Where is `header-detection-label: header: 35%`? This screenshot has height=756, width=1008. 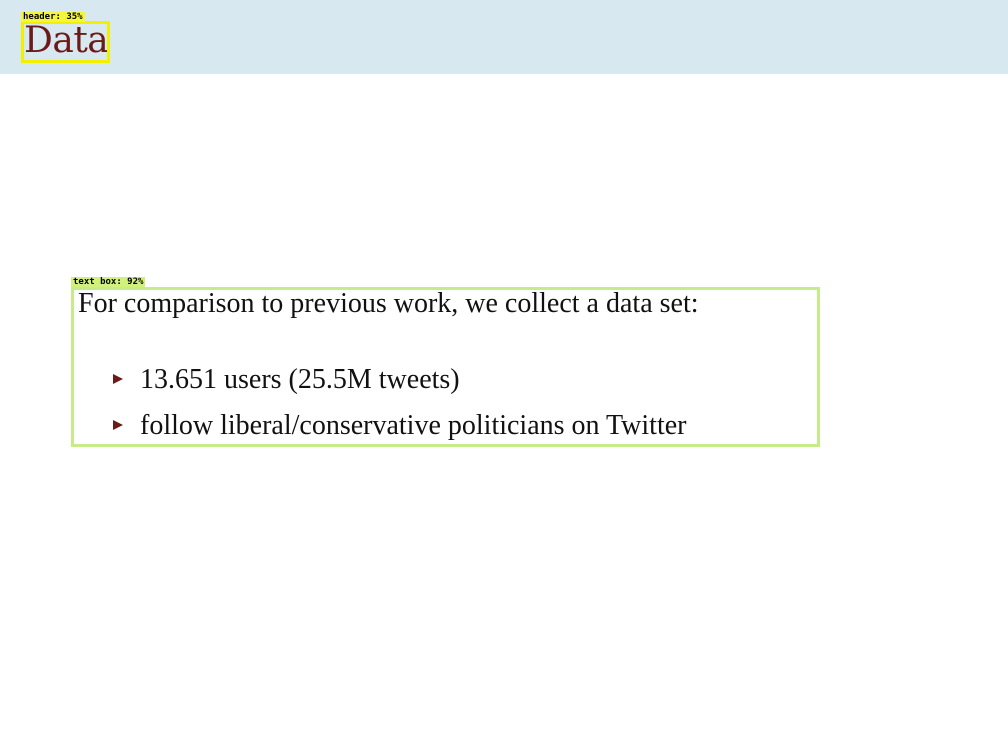 header-detection-label: header: 35% is located at coordinates (53, 17).